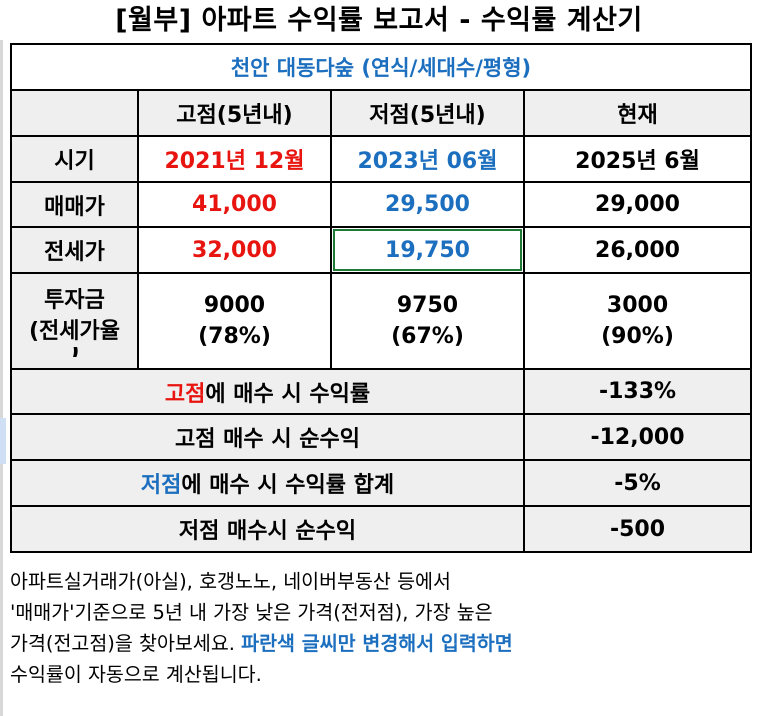 The height and width of the screenshot is (716, 758). Describe the element at coordinates (234, 321) in the screenshot. I see `investment-high-cell: 9000 (78%)` at that location.